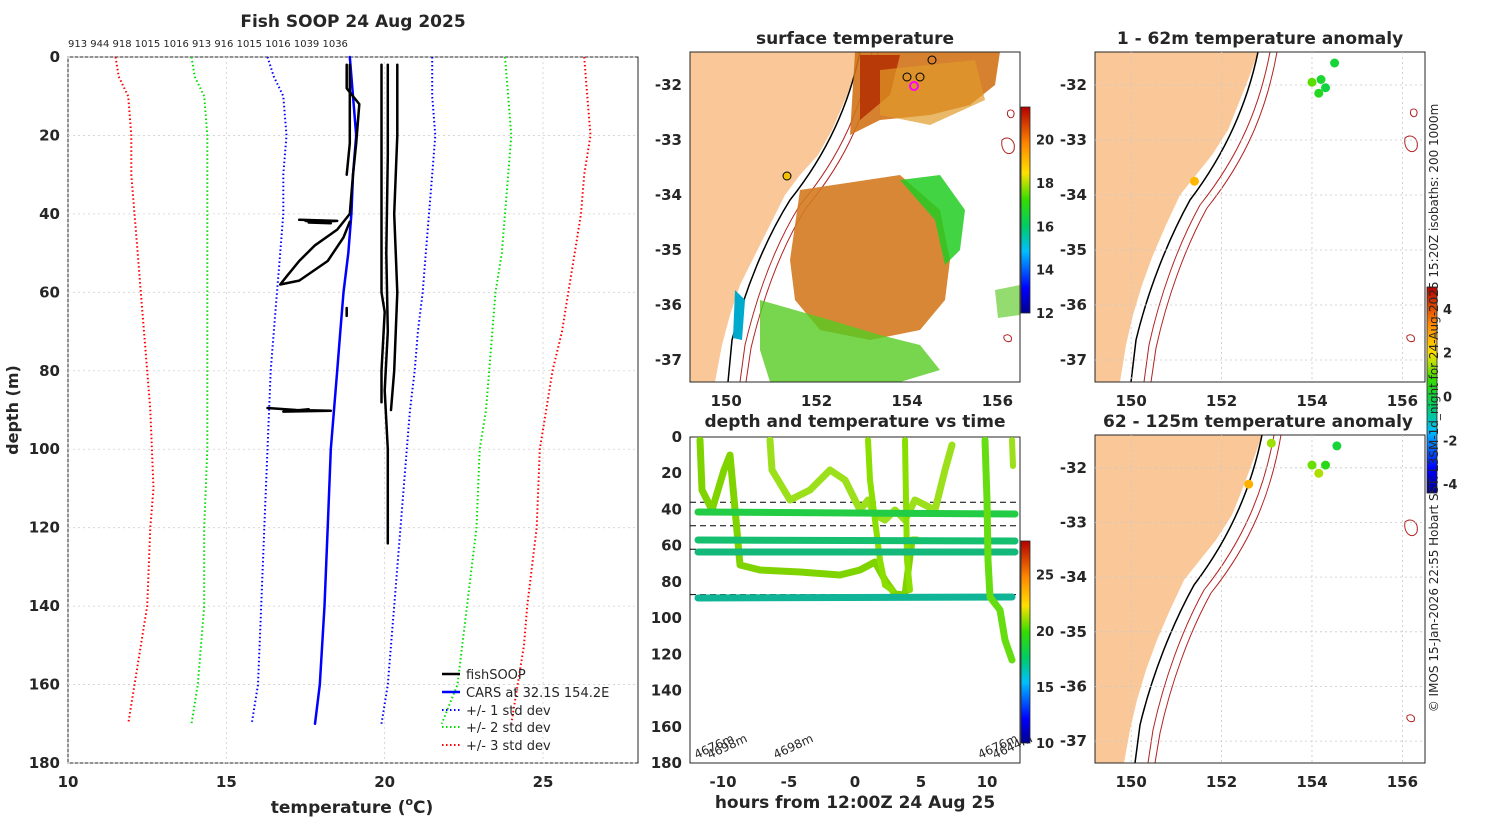  Describe the element at coordinates (1402, 401) in the screenshot. I see `a1-xtick-label: 156` at that location.